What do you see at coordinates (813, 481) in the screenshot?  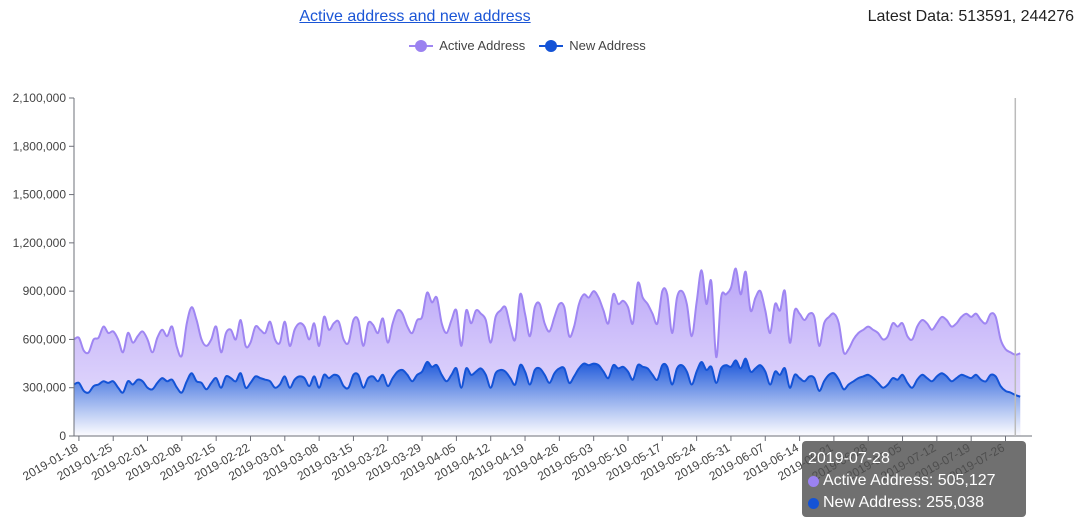 I see `active-dot-icon` at bounding box center [813, 481].